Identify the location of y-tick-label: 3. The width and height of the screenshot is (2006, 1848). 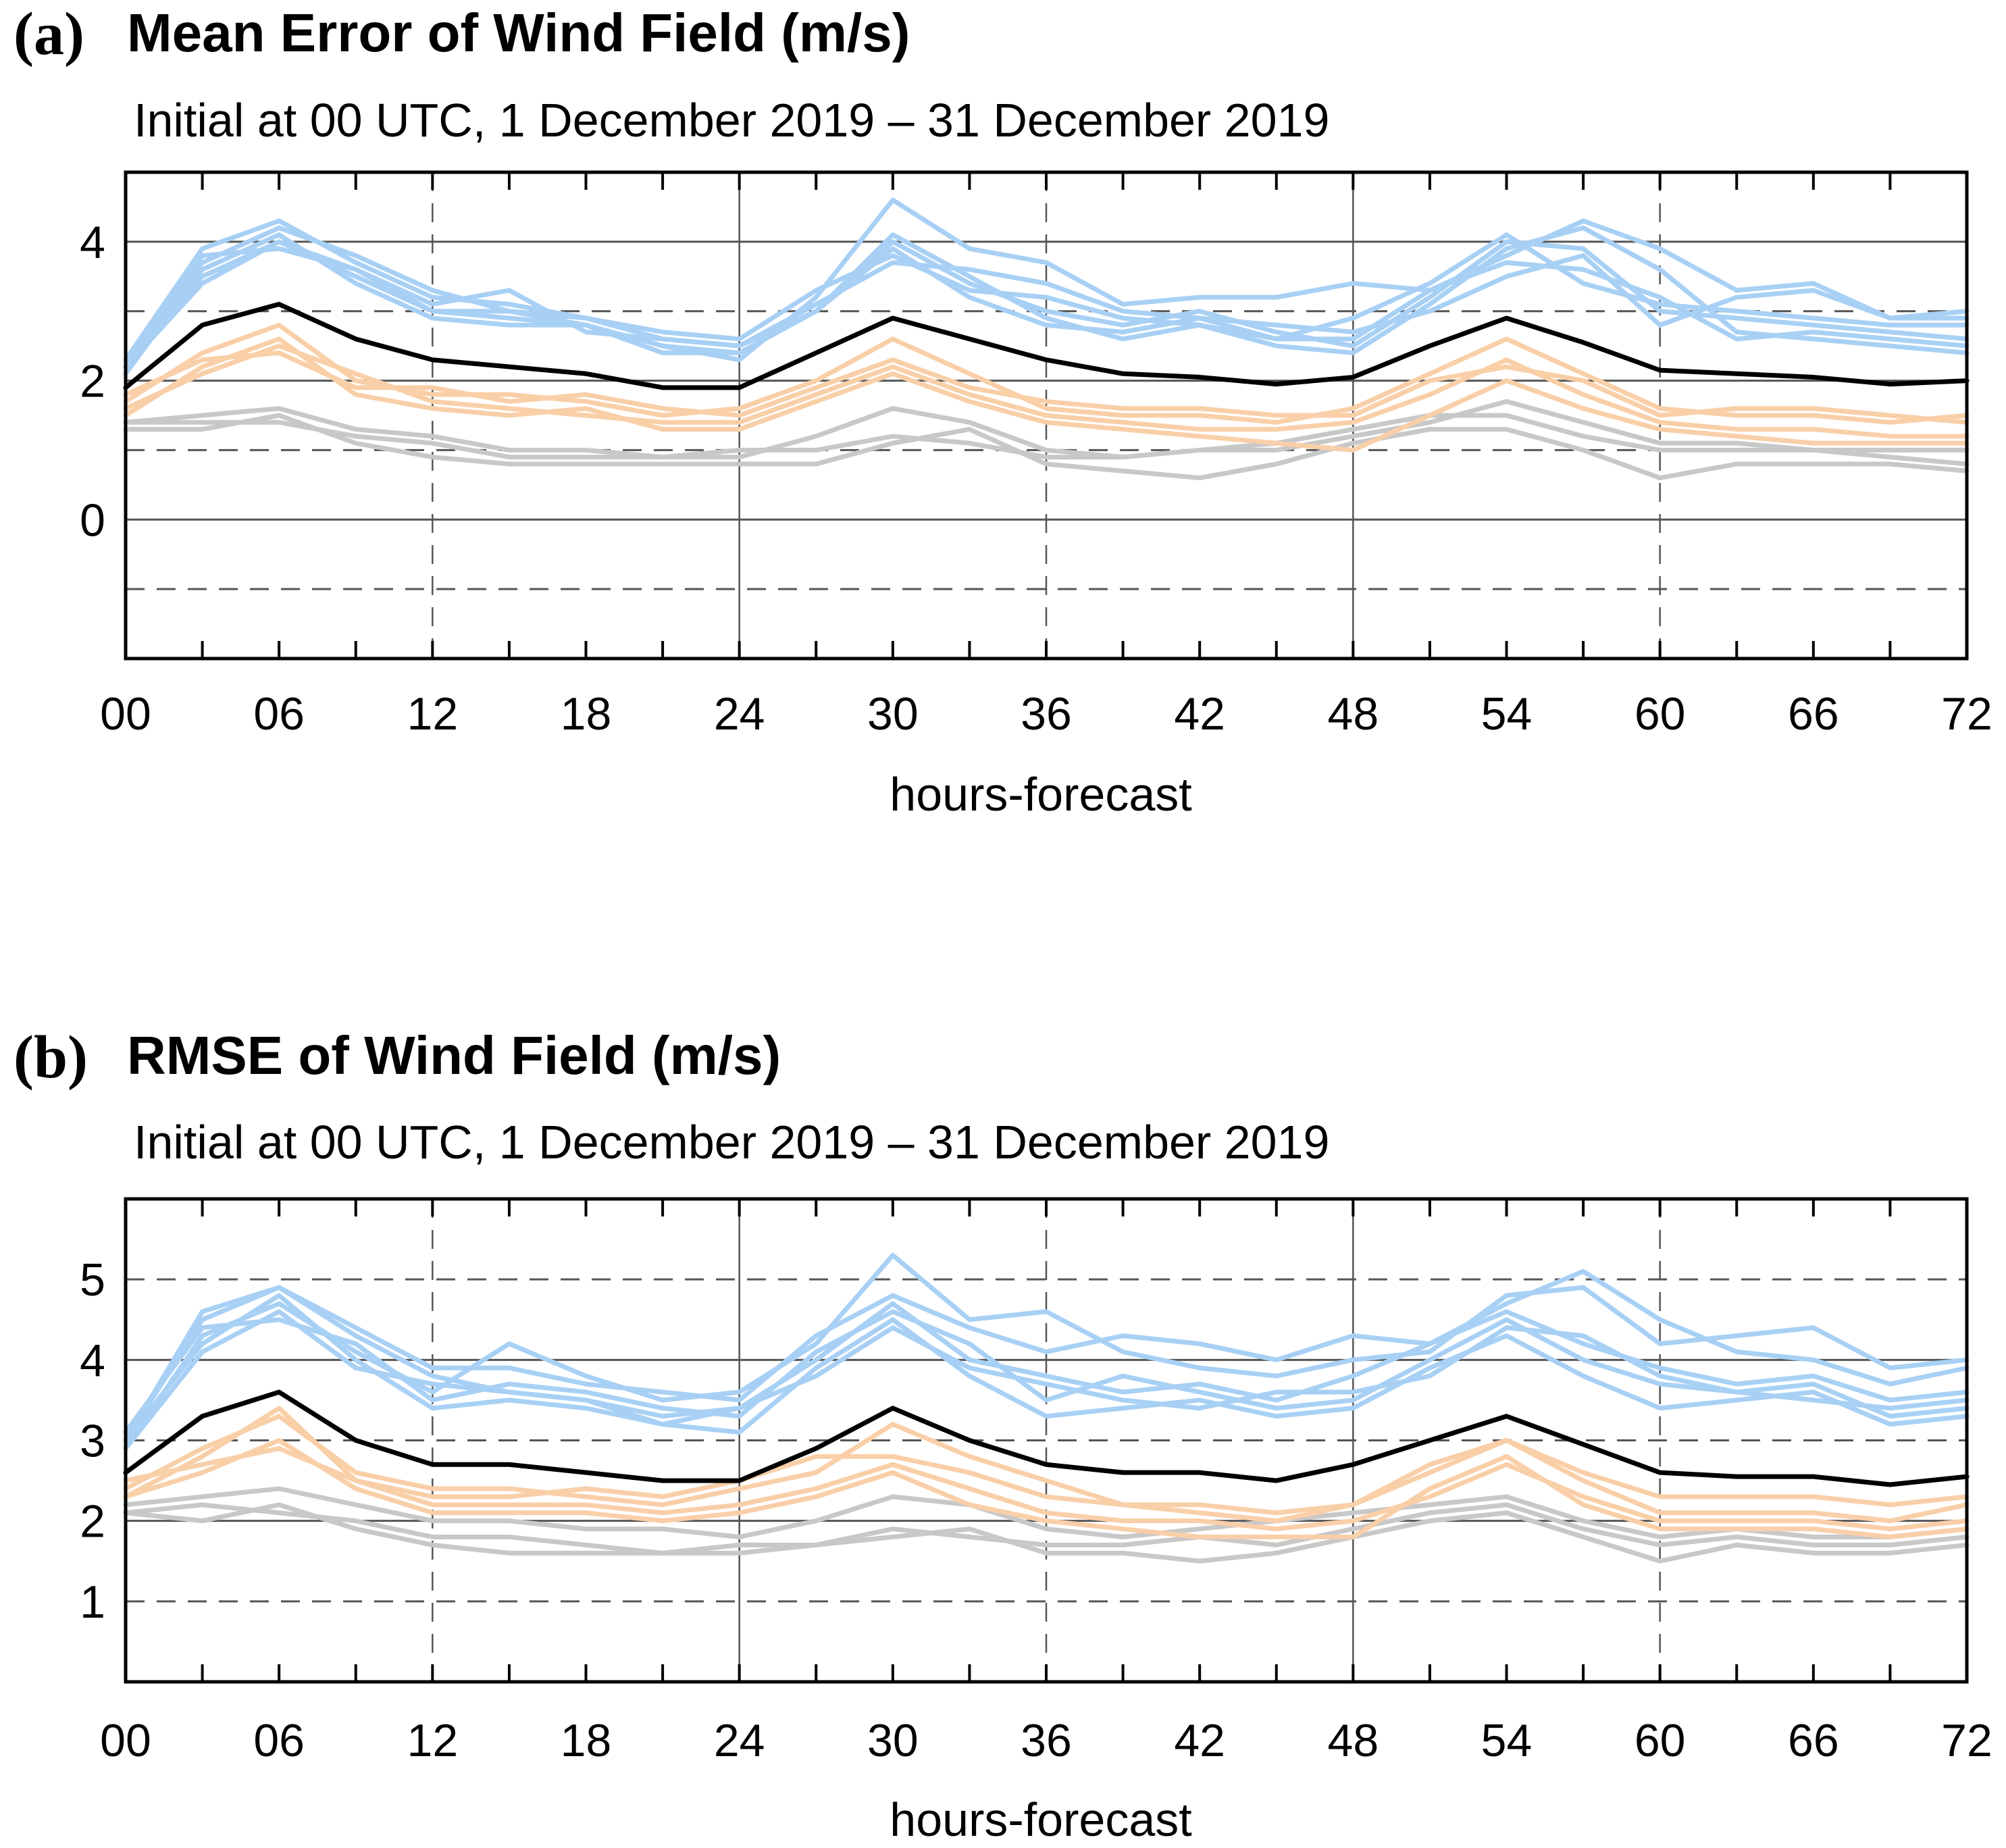
(92, 1441).